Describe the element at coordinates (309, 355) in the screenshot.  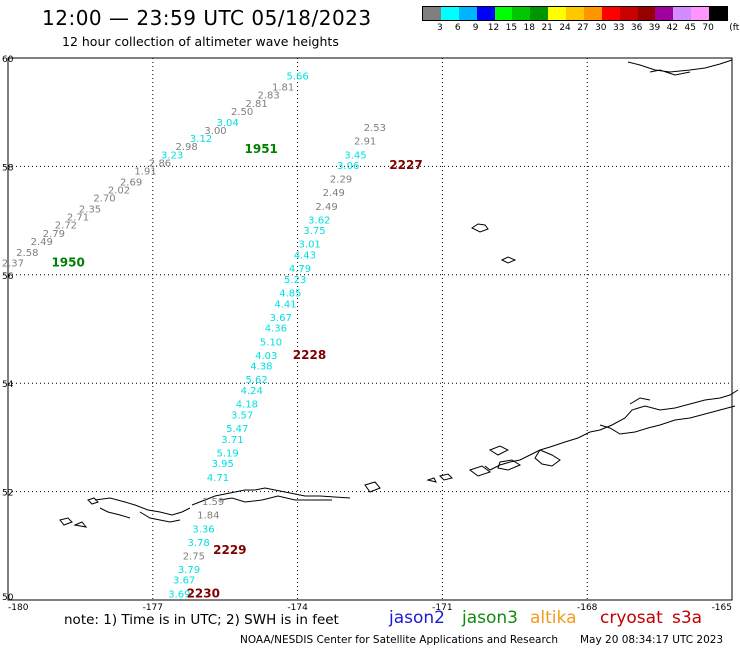
I see `time-label: 2228` at that location.